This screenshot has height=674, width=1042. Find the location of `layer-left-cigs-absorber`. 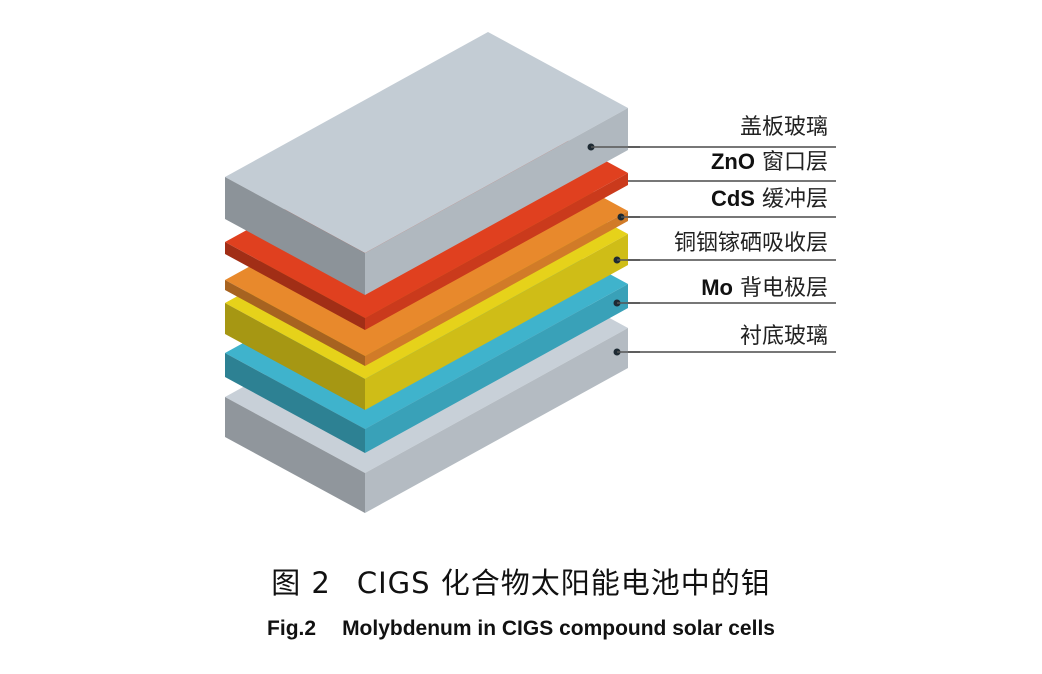

layer-left-cigs-absorber is located at coordinates (295, 356).